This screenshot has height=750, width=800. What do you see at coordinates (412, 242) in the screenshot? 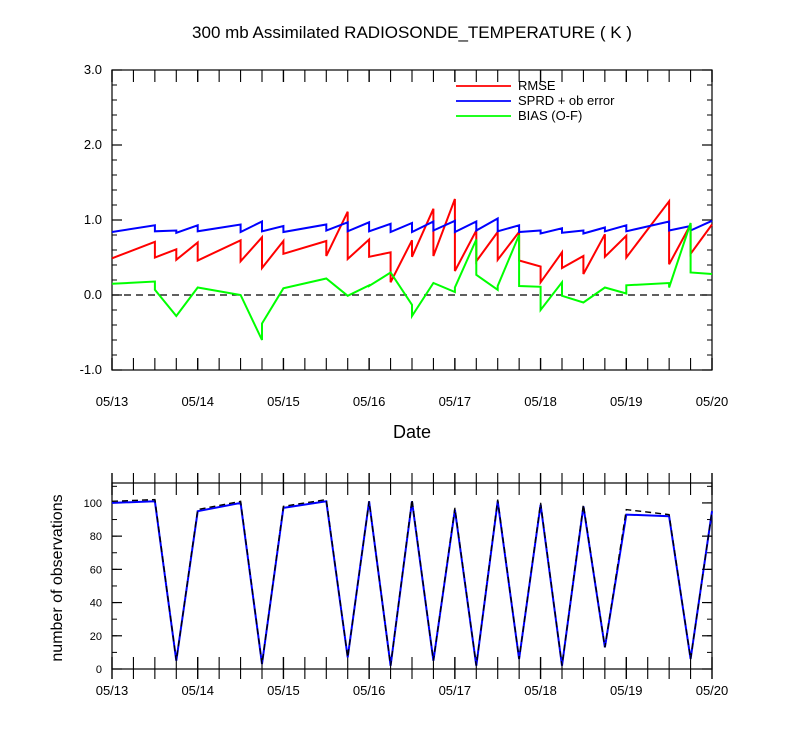
I see `series-line-rmse` at bounding box center [412, 242].